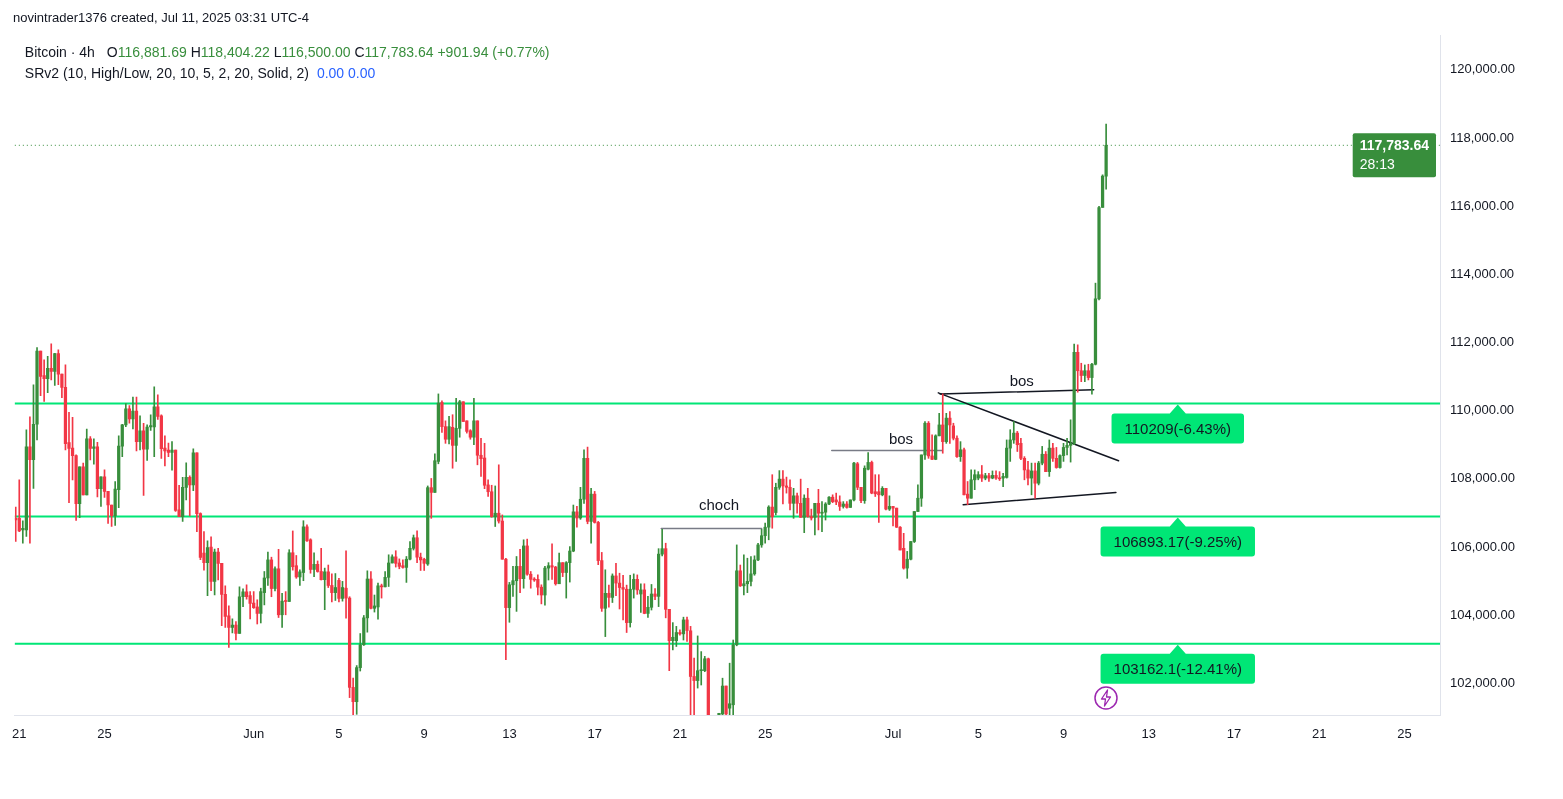 The height and width of the screenshot is (799, 1563). What do you see at coordinates (346, 72) in the screenshot?
I see `annotation: 0.00 0.00` at bounding box center [346, 72].